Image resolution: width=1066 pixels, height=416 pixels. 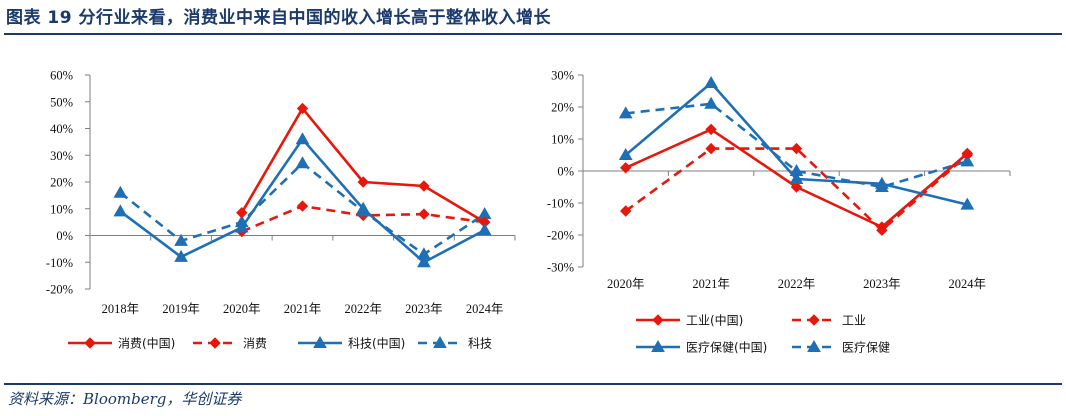 I want to click on left-y-tick-label: 30%, so click(x=61, y=156).